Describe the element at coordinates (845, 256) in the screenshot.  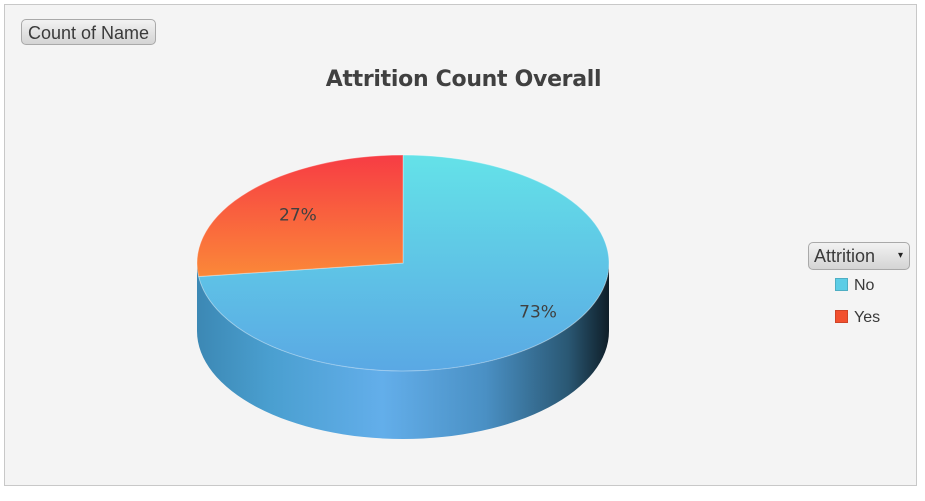
I see `legend-field-label: Attrition` at that location.